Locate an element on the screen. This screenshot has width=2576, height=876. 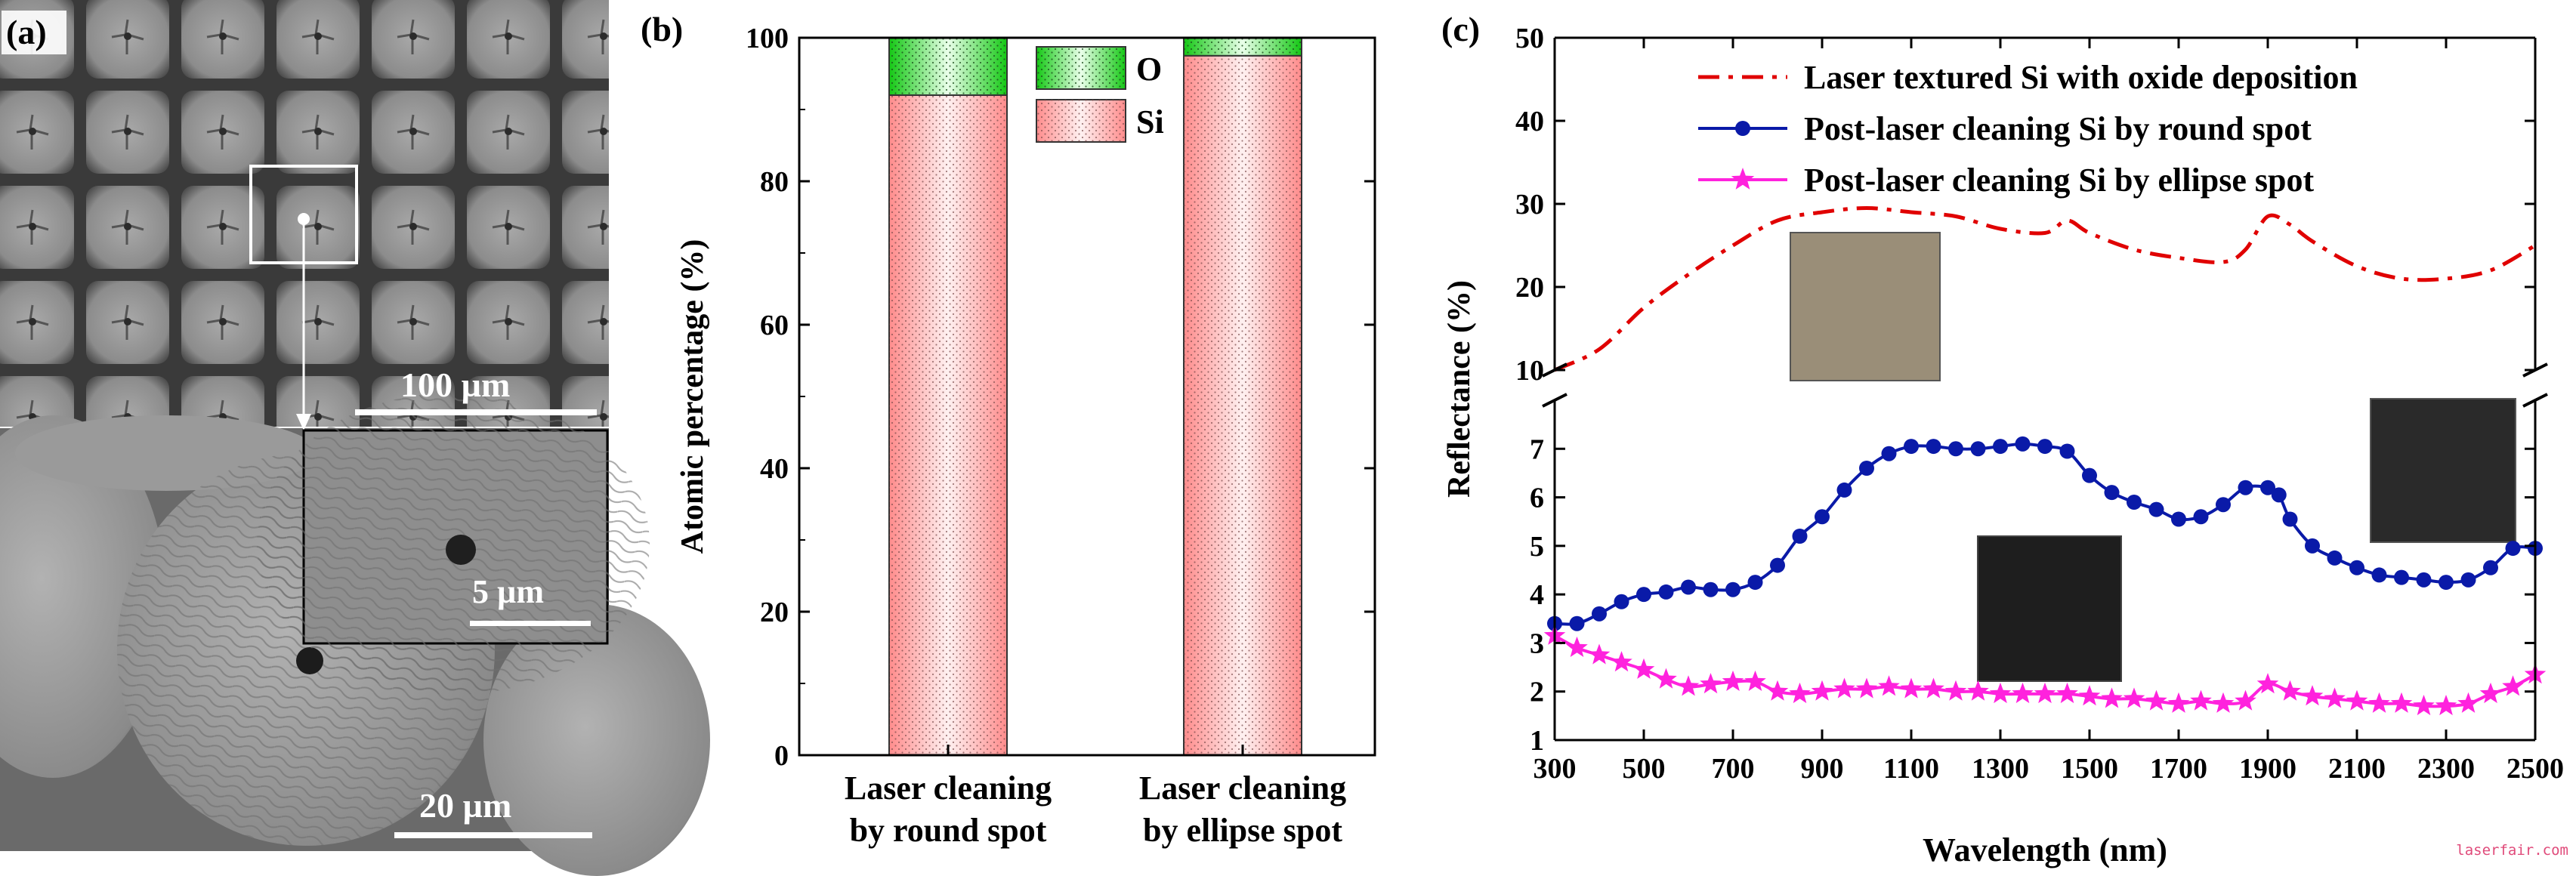
line-ytick-upper-label-2: 30 is located at coordinates (1529, 205).